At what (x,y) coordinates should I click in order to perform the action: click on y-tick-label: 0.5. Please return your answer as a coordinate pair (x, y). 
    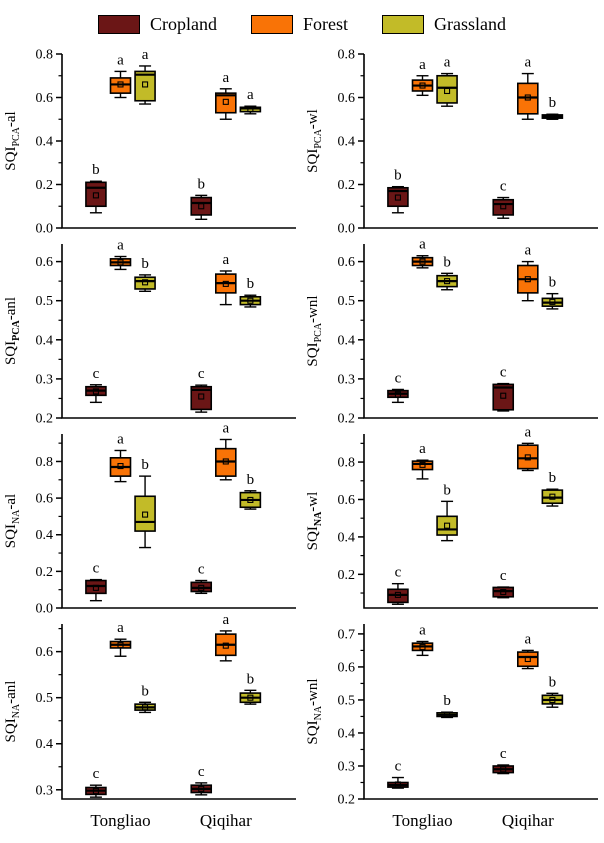
    Looking at the image, I should click on (347, 700).